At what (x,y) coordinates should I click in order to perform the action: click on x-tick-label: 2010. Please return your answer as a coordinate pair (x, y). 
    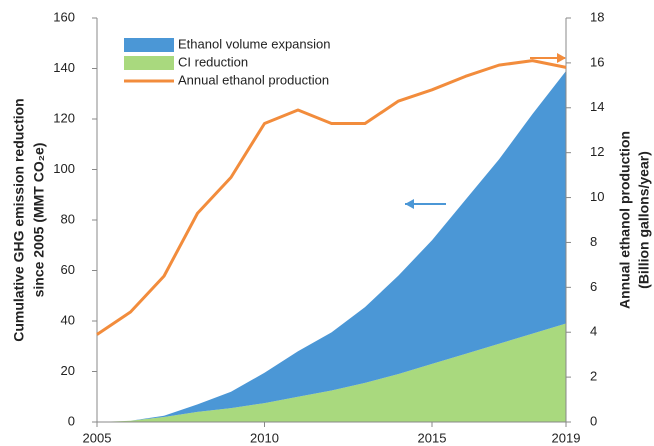
    Looking at the image, I should click on (264, 437).